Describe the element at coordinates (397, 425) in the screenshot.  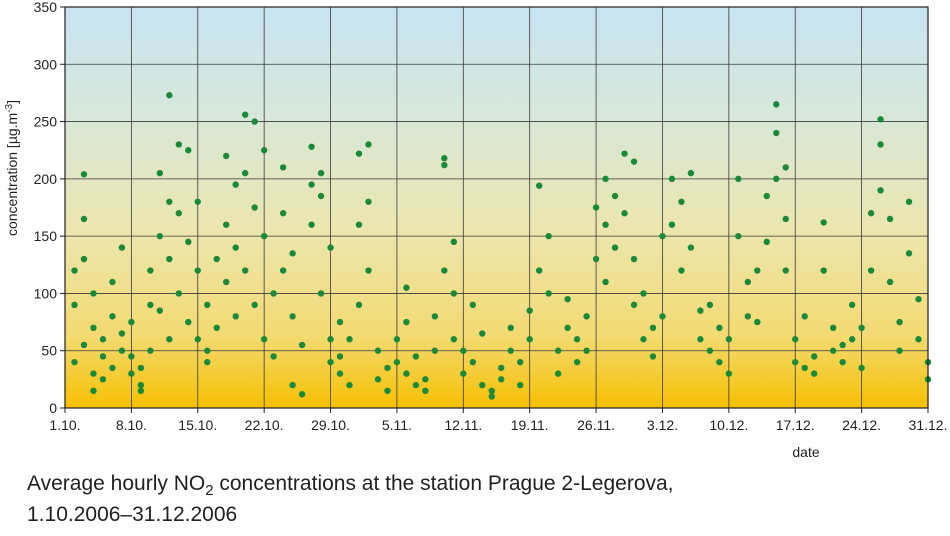
I see `x-tick-label: 5.11.` at that location.